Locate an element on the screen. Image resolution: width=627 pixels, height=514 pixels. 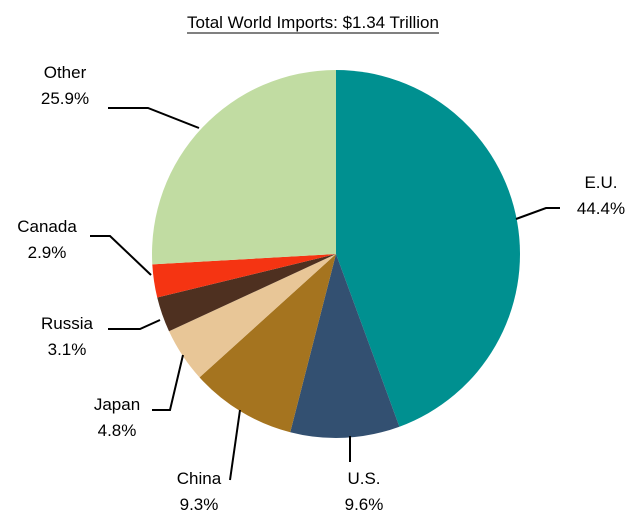
pie-slice-russia is located at coordinates (246, 293).